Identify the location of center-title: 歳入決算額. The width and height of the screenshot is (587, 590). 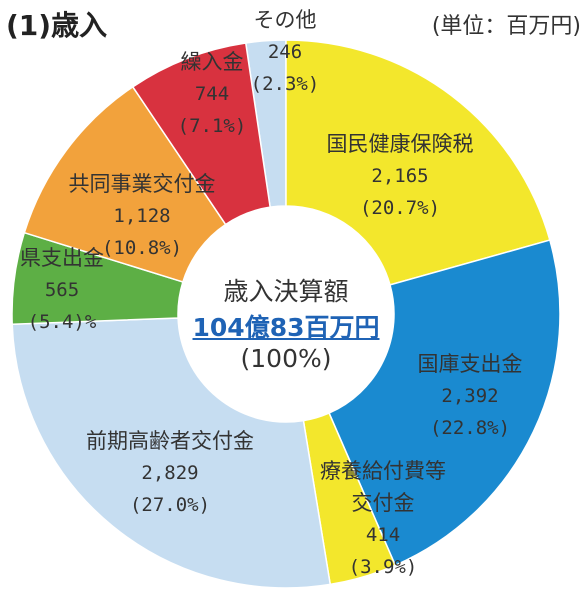
(286, 291).